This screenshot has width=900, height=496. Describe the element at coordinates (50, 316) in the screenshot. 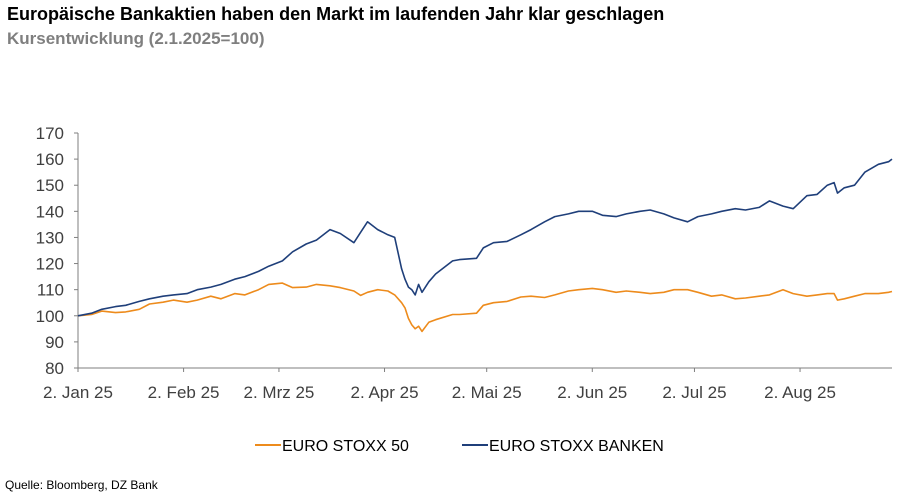

I see `y-tick-label: 100` at that location.